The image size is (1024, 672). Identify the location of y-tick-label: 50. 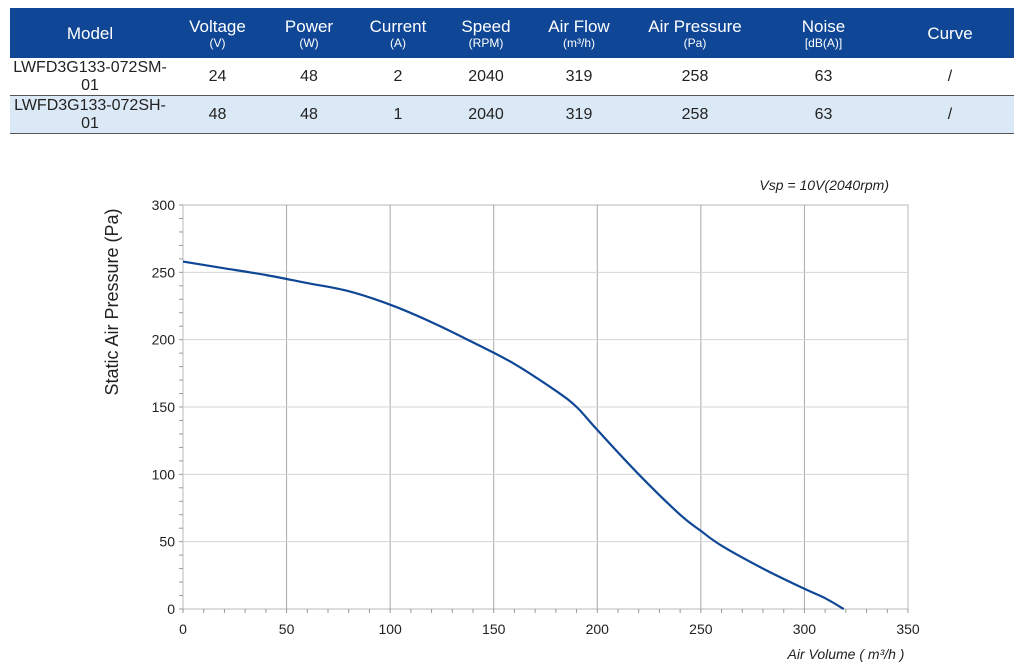
(167, 542).